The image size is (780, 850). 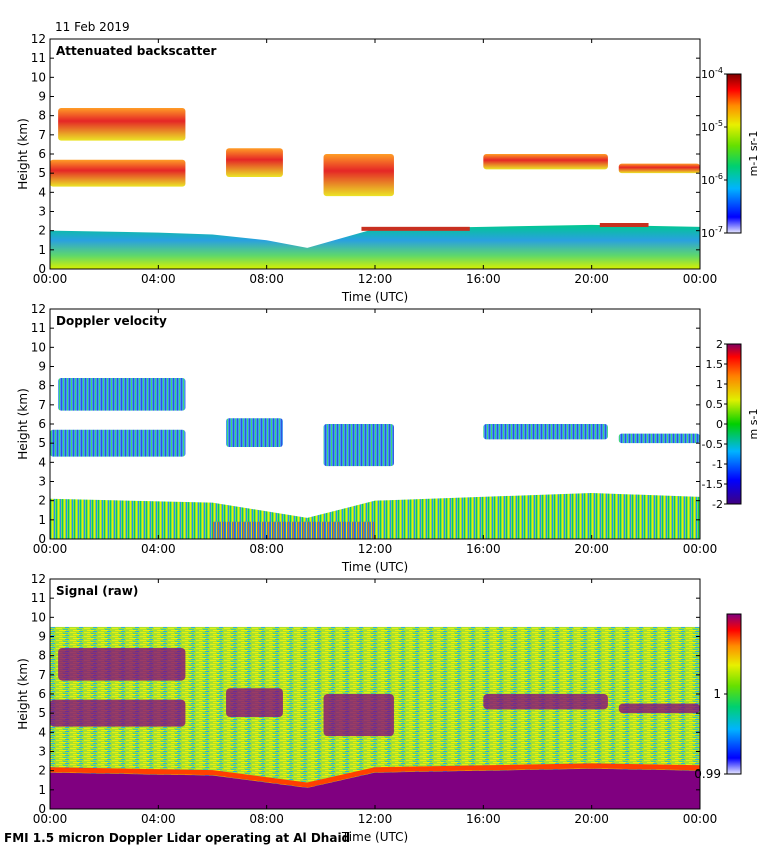 What do you see at coordinates (712, 232) in the screenshot?
I see `colorbar-tick-label: 10⁻⁷` at bounding box center [712, 232].